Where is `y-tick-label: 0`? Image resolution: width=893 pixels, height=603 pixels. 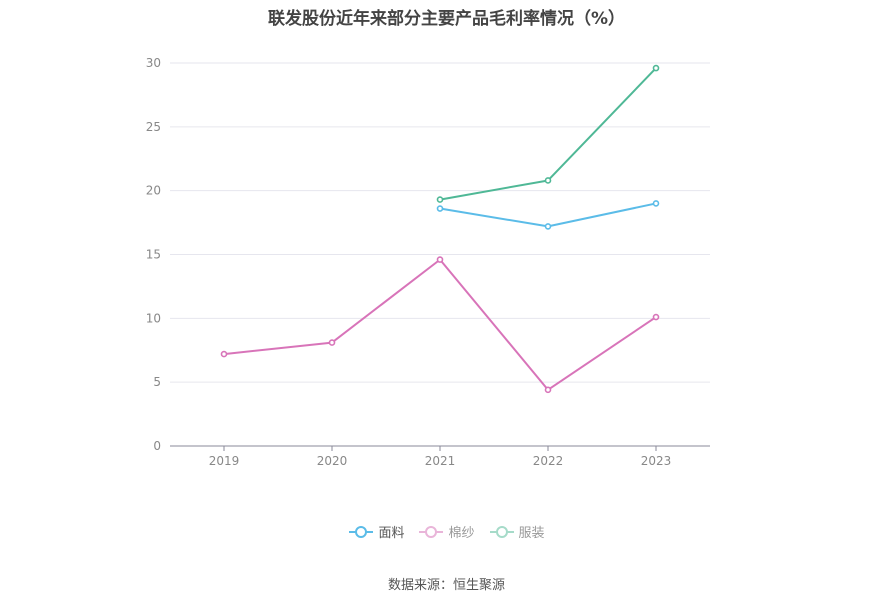
y-tick-label: 0 is located at coordinates (157, 446).